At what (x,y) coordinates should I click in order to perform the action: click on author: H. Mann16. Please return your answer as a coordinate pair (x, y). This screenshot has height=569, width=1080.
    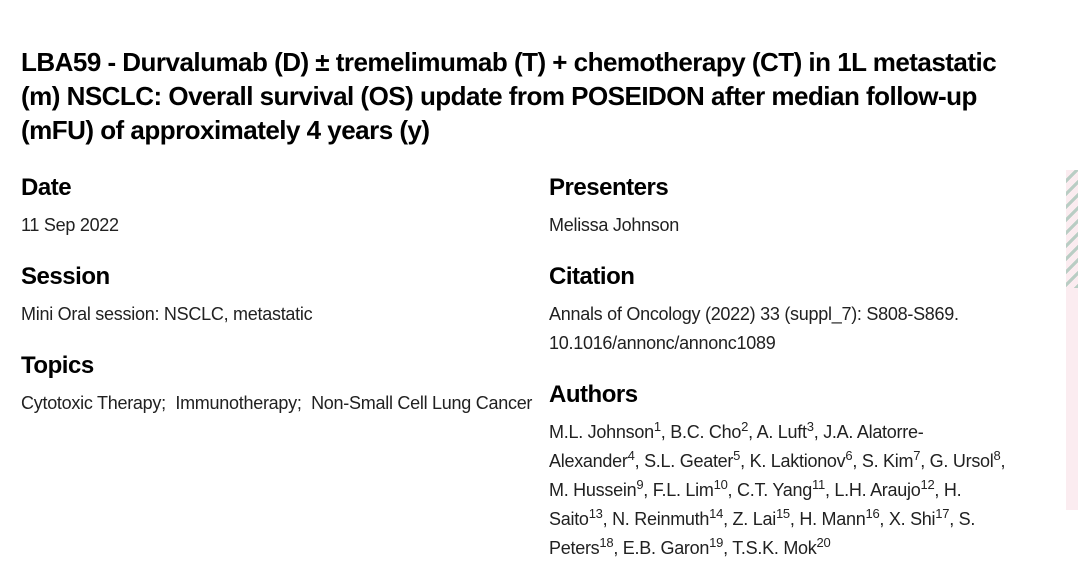
    Looking at the image, I should click on (839, 517).